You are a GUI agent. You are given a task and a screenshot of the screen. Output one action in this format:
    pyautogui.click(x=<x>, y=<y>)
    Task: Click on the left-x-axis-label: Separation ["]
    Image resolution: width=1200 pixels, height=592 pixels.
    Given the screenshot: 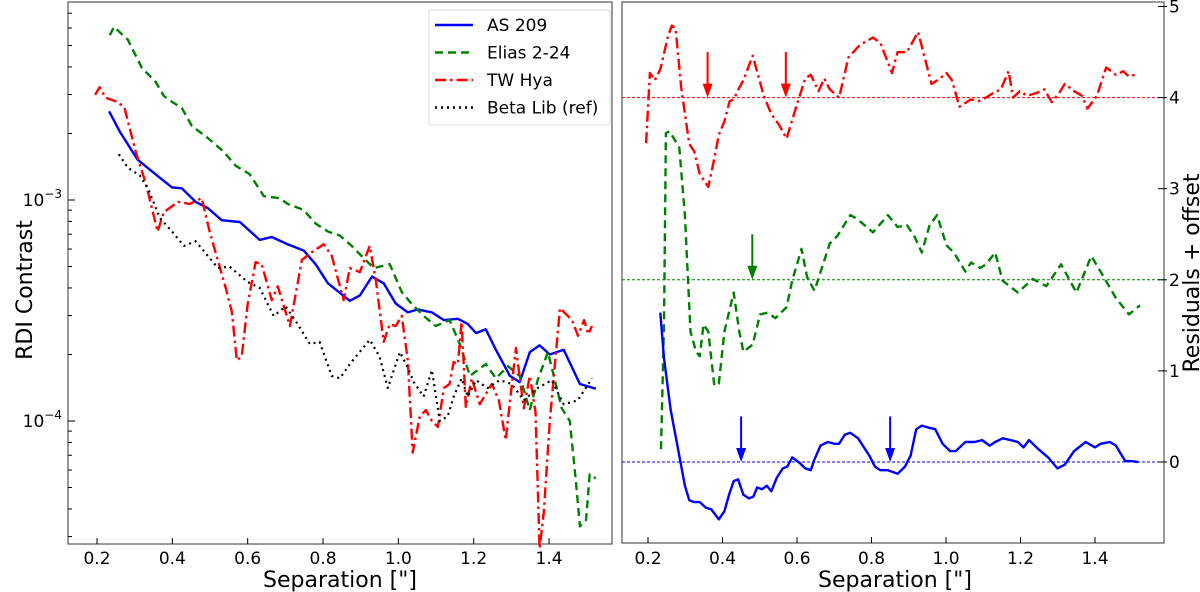 What is the action you would take?
    pyautogui.click(x=340, y=580)
    